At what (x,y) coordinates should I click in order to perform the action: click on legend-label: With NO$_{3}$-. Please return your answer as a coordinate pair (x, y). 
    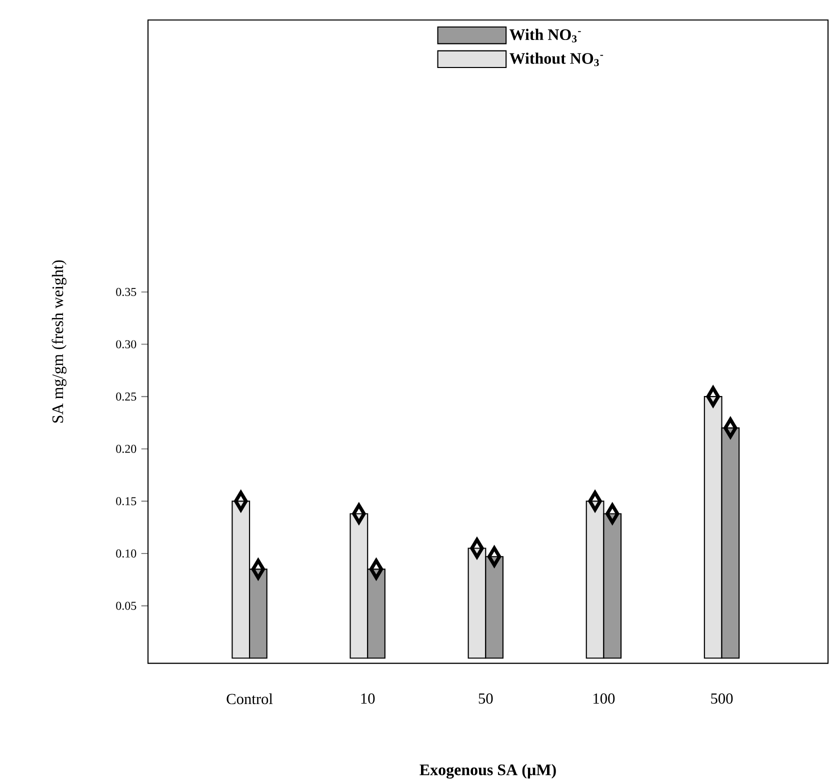
    Looking at the image, I should click on (545, 35).